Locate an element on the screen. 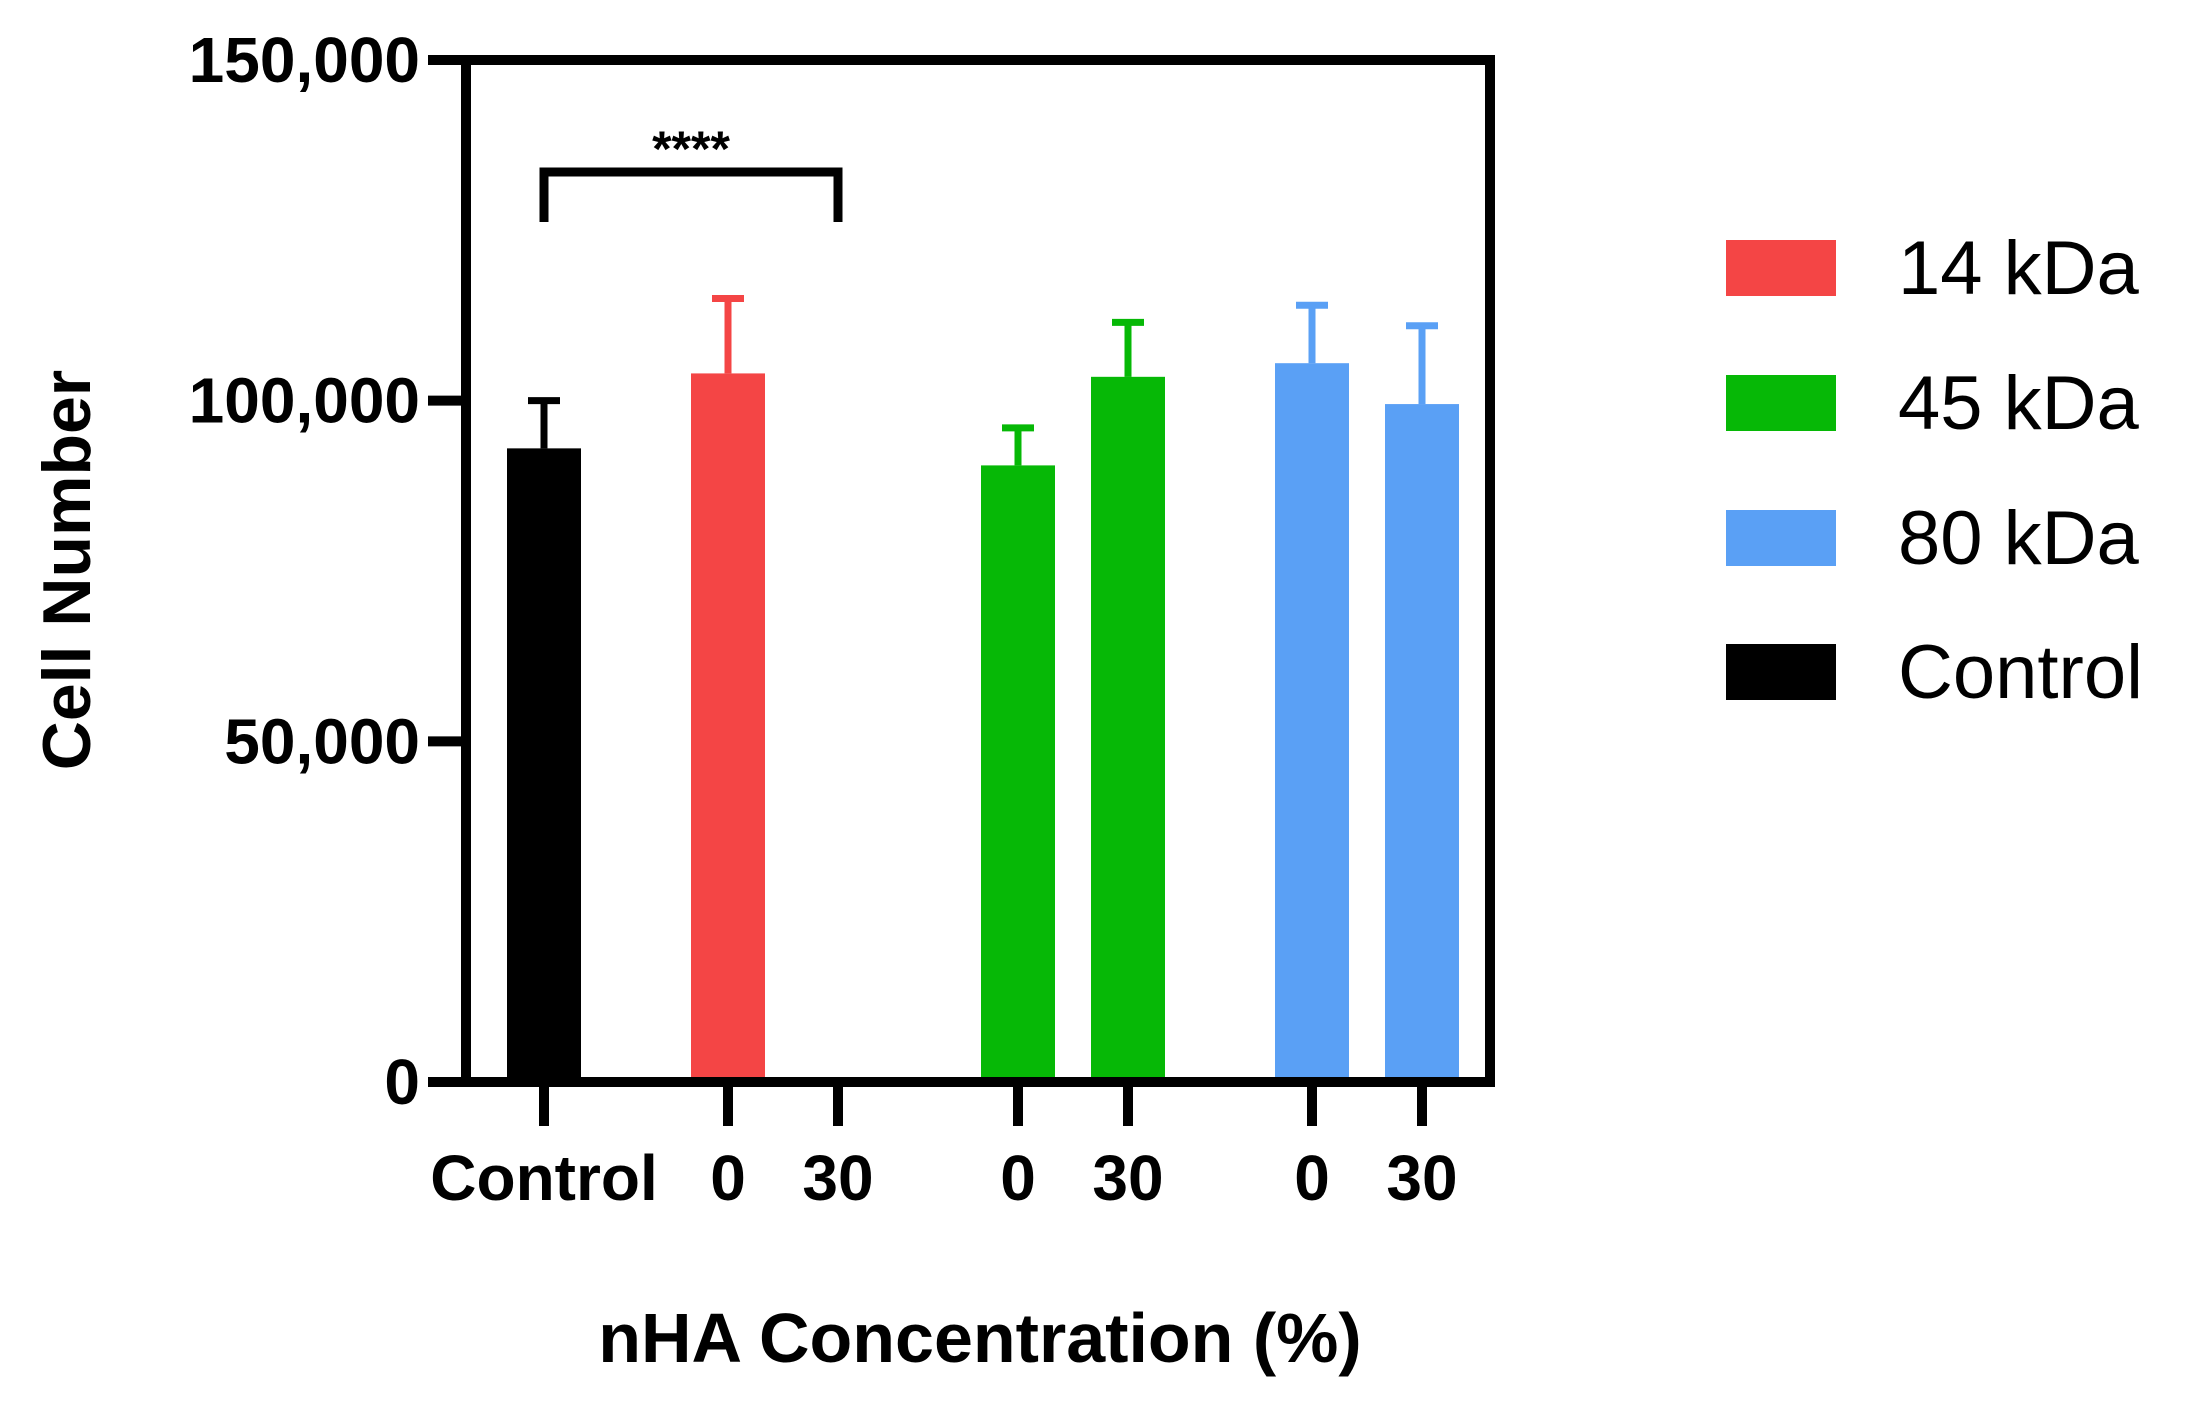  significance-bracket is located at coordinates (691, 194).